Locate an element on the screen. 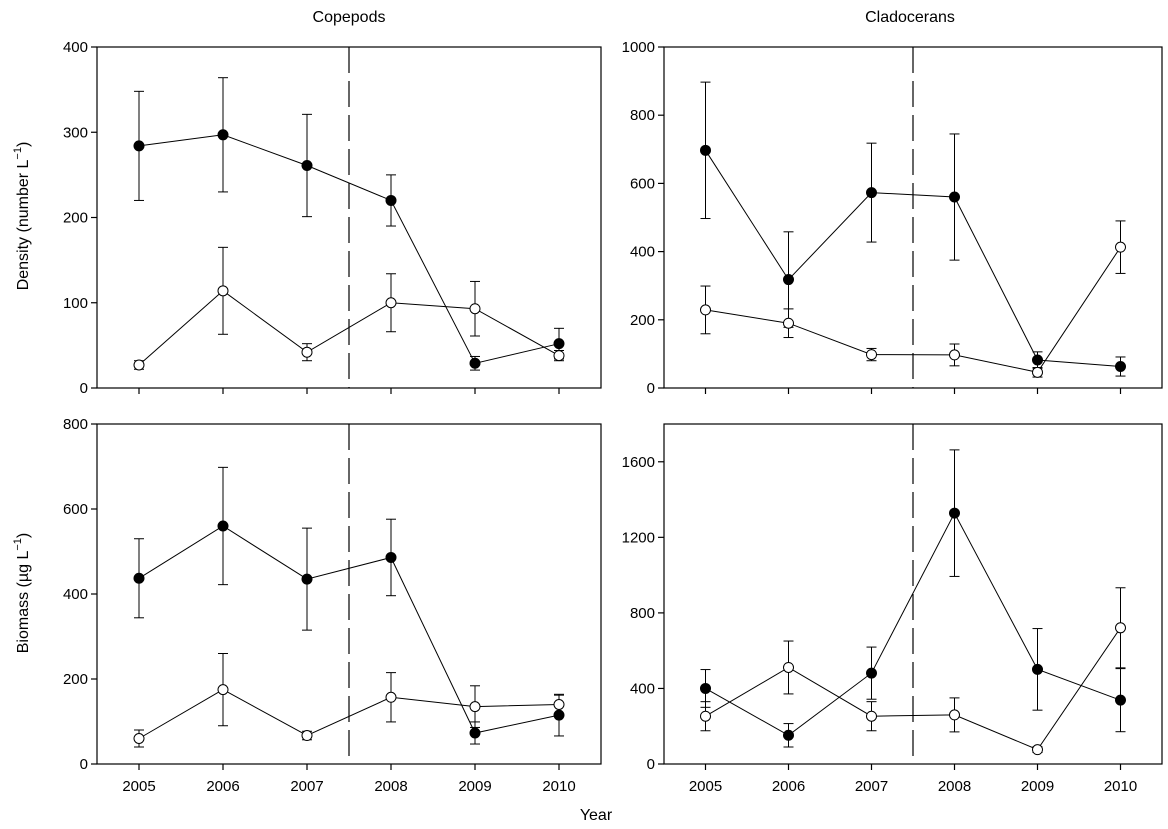  density-axis-title-sup: −1 is located at coordinates (18, 153).